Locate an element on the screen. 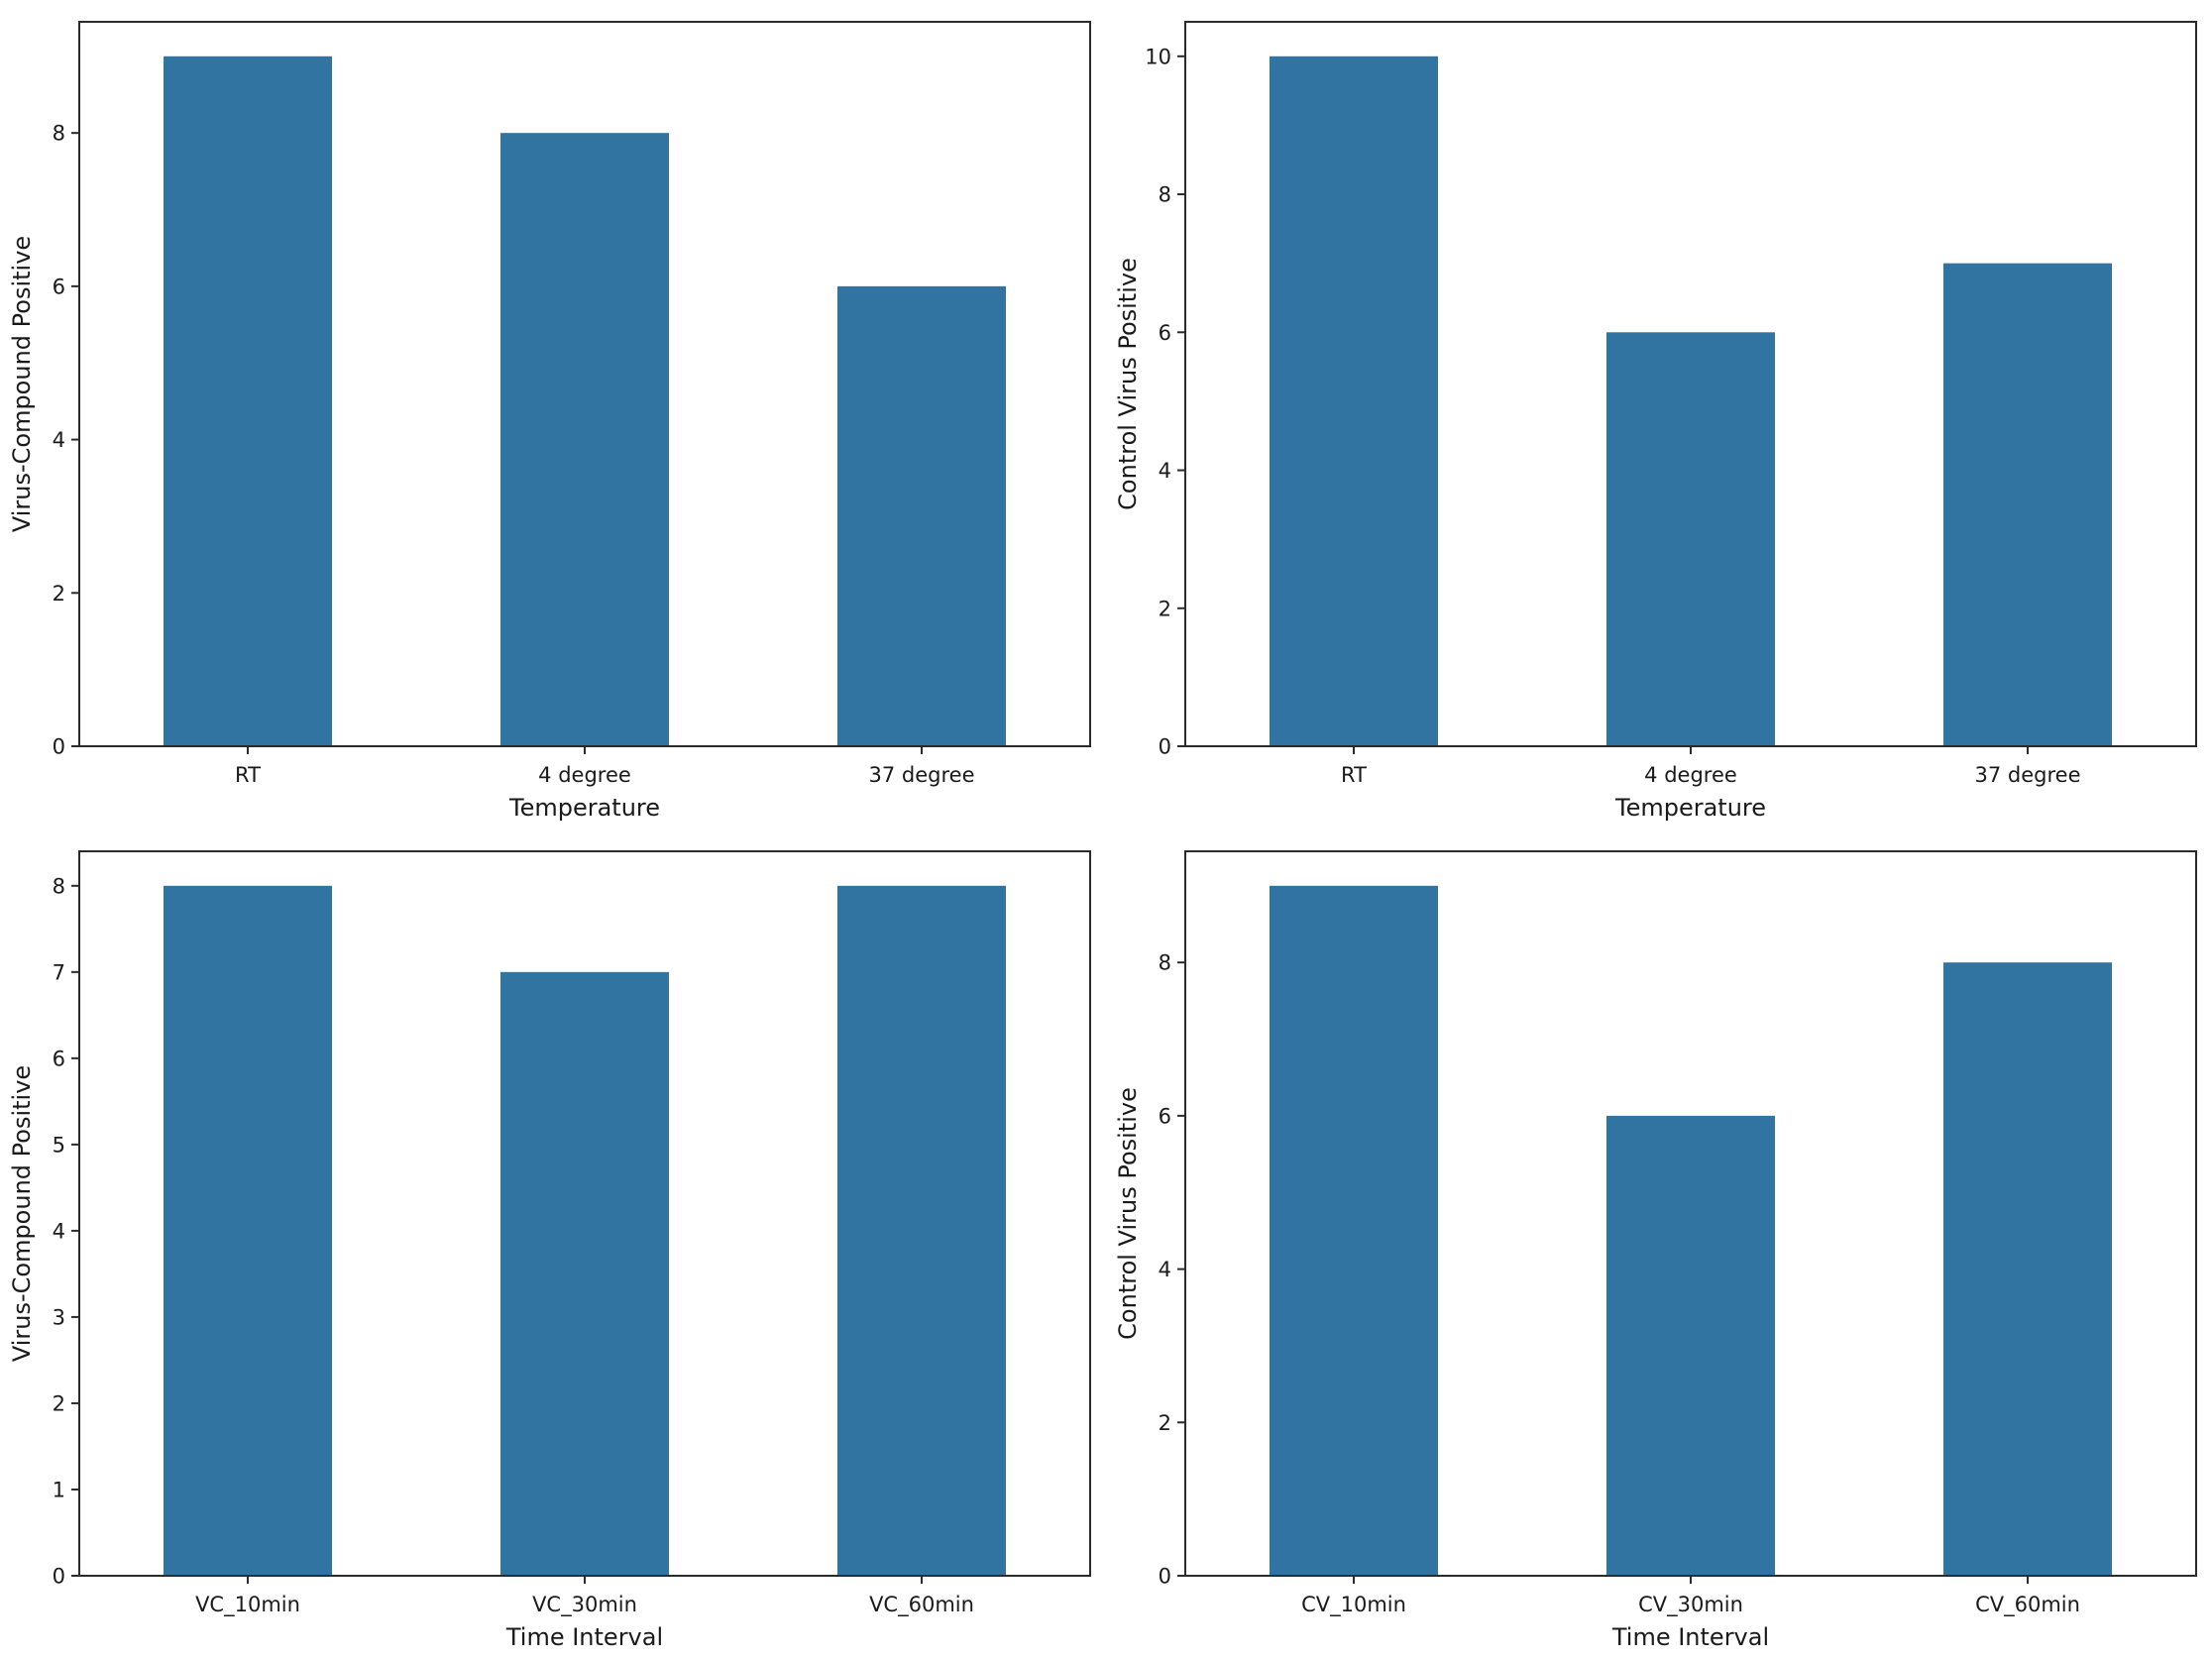  y-tick-label: 5 is located at coordinates (59, 1145).